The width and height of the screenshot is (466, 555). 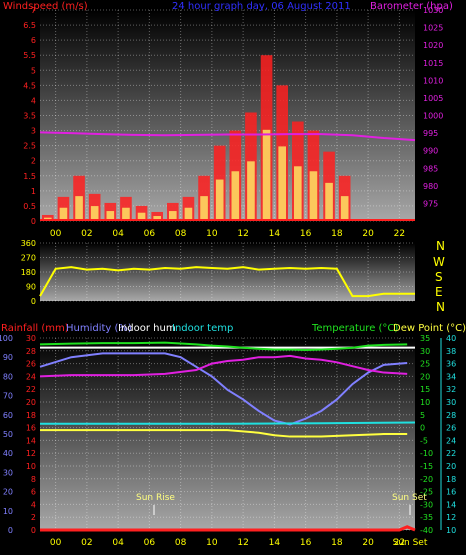 I want to click on rainfall-tick: 20, so click(x=31, y=402).